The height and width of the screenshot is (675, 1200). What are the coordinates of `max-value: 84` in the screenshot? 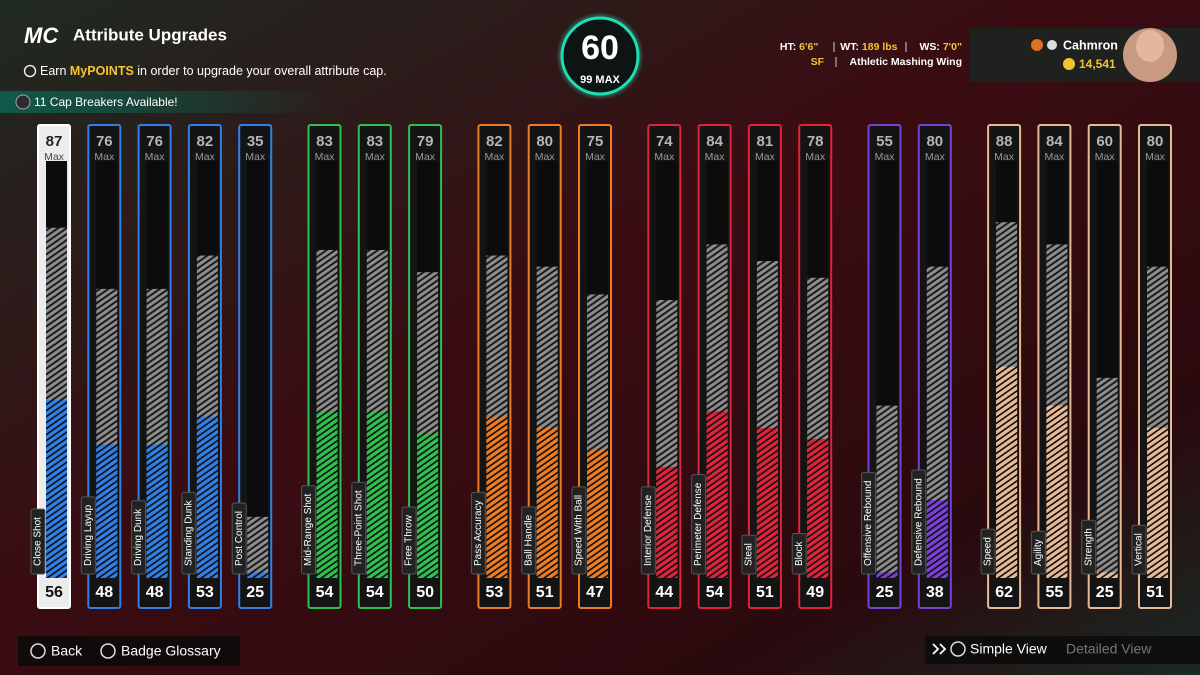 It's located at (1054, 141).